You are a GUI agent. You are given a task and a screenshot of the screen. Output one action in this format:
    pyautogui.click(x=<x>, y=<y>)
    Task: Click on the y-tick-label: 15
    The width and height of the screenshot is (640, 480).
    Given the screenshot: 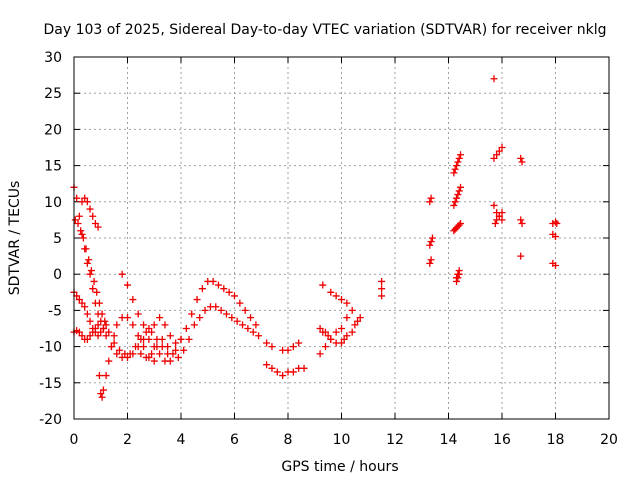 What is the action you would take?
    pyautogui.click(x=53, y=167)
    